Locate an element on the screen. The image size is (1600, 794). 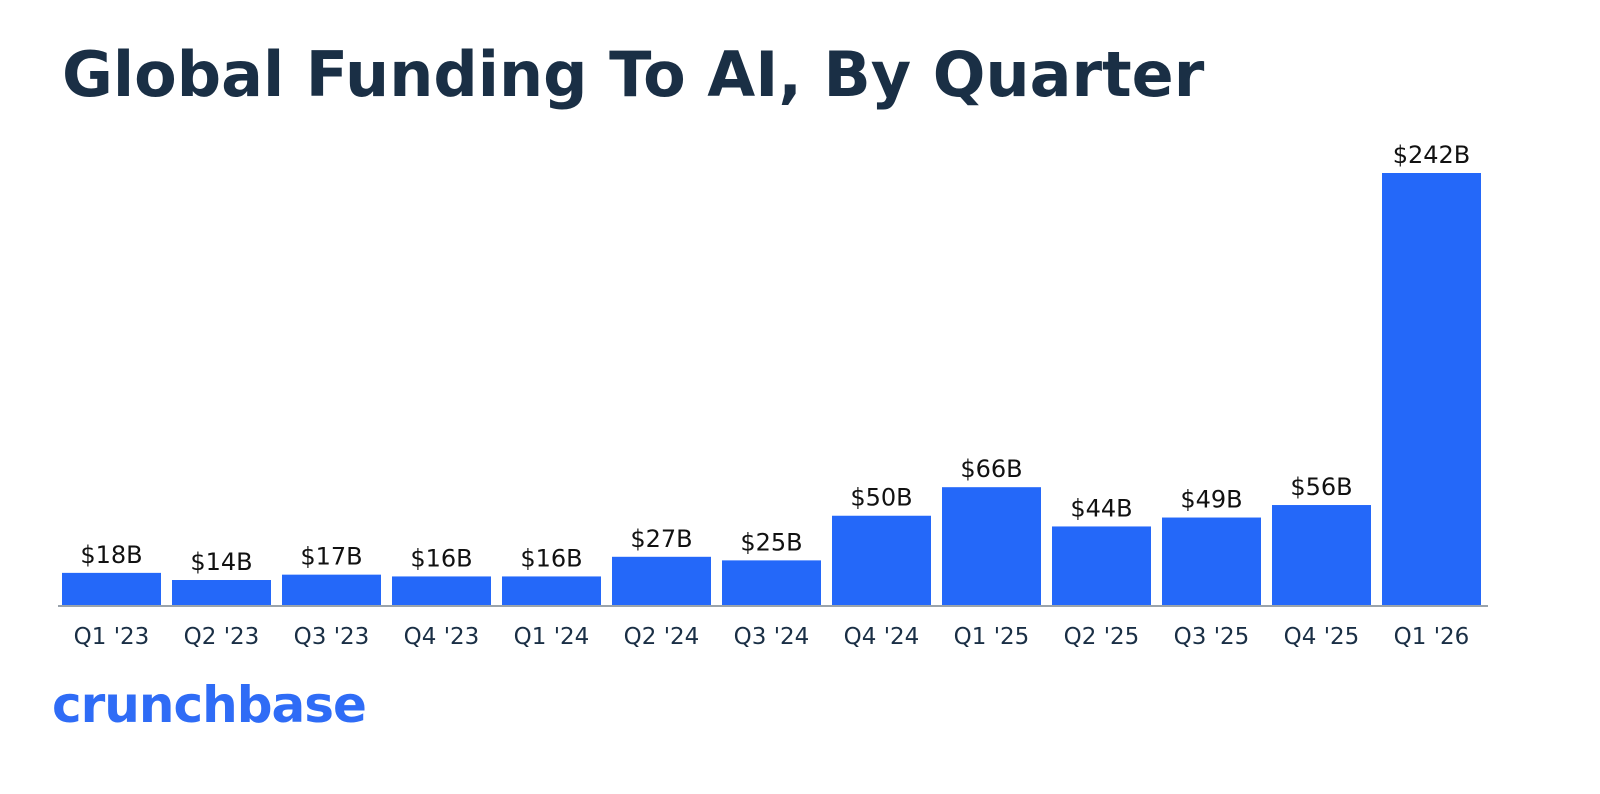
data-label: $49B is located at coordinates (1211, 500).